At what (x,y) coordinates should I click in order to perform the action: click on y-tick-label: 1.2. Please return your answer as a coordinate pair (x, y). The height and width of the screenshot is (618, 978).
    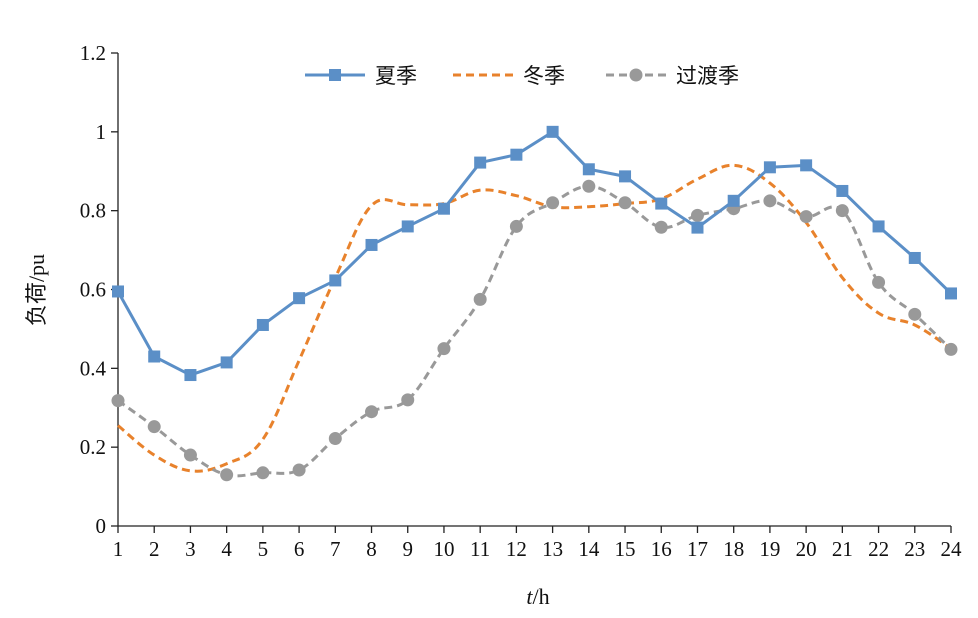
    Looking at the image, I should click on (93, 53).